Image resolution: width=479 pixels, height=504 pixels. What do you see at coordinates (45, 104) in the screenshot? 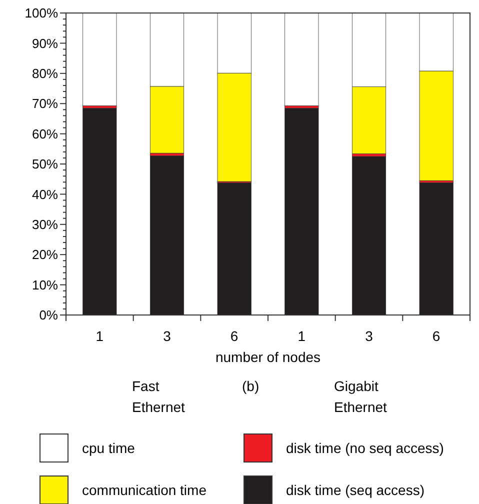
I see `y-tick-label: 70%` at bounding box center [45, 104].